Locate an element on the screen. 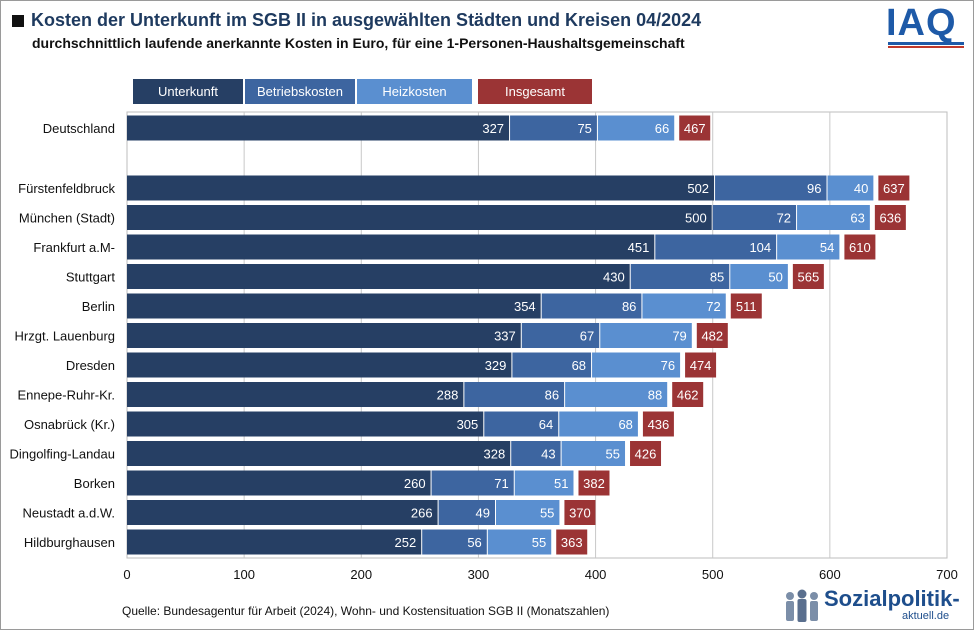  data-label: 50 is located at coordinates (775, 277).